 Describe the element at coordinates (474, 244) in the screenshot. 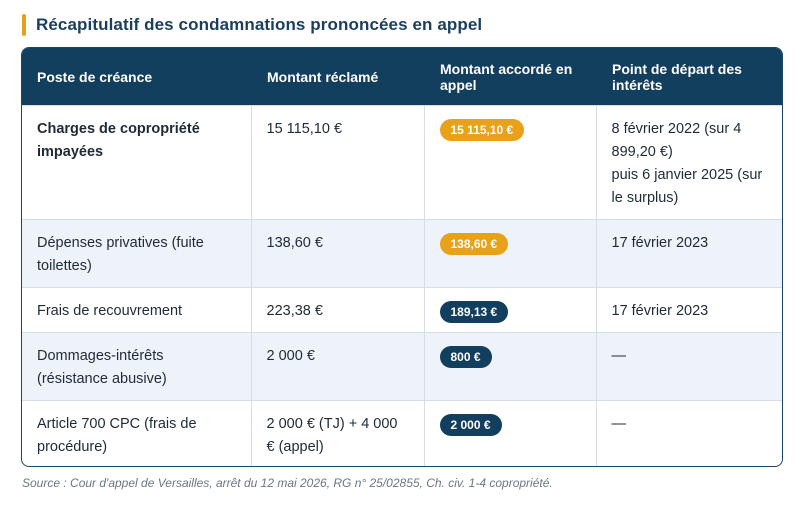

I see `amount-badge: 138,60 €` at that location.